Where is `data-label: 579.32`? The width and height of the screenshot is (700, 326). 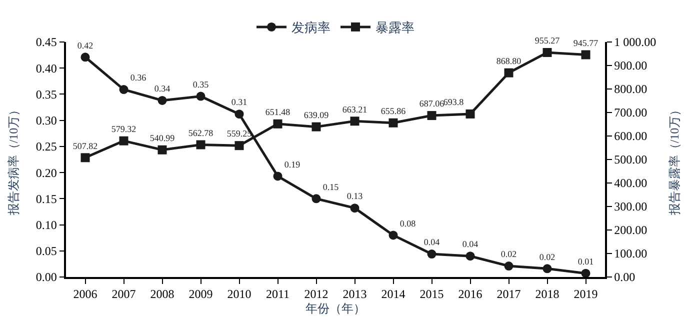 data-label: 579.32 is located at coordinates (123, 129).